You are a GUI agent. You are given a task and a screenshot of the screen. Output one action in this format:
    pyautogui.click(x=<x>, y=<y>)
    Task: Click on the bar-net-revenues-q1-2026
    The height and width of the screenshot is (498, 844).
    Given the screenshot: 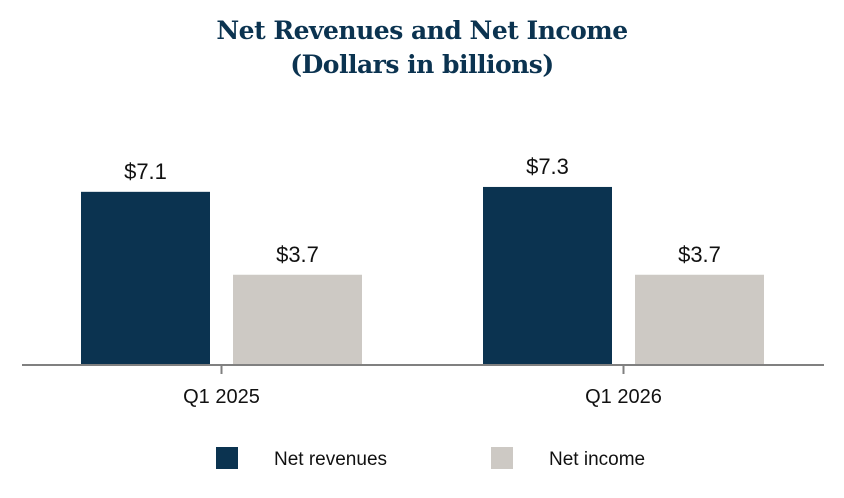 What is the action you would take?
    pyautogui.click(x=547, y=275)
    